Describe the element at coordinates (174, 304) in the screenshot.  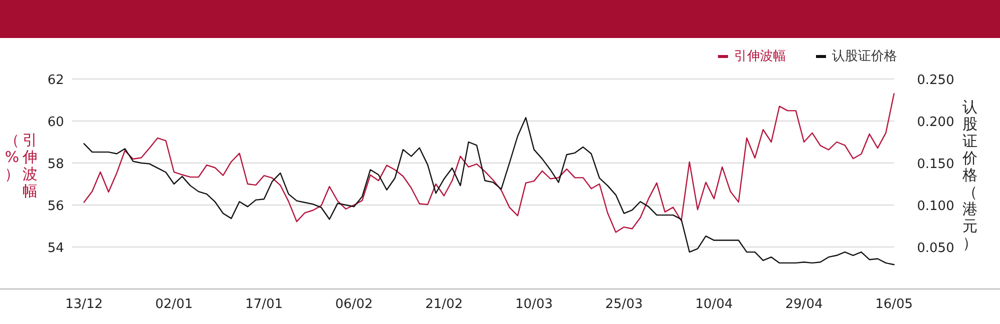
I see `x-tick-label: 02/01` at that location.